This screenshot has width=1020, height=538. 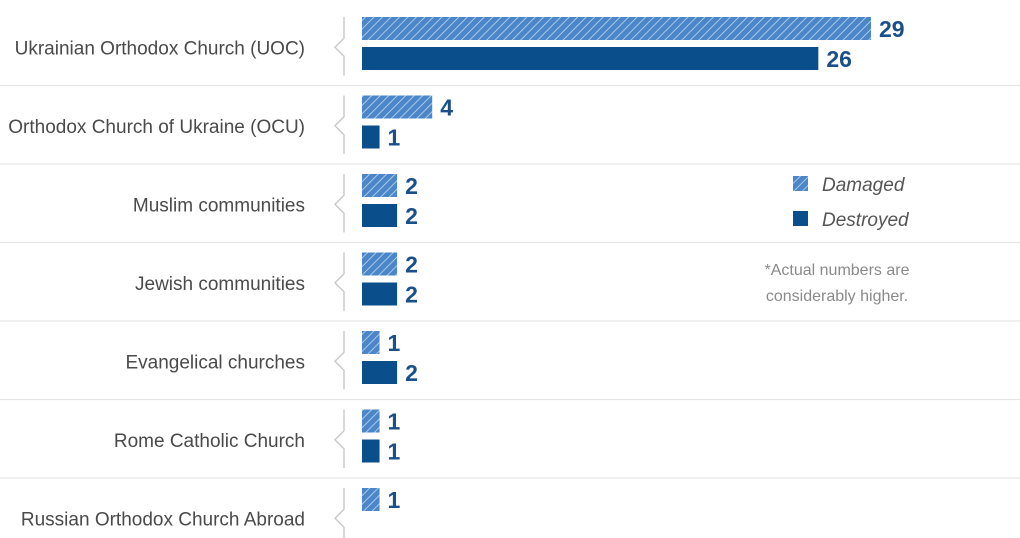 What do you see at coordinates (837, 270) in the screenshot?
I see `footnote-line-1: *Actual numbers are` at bounding box center [837, 270].